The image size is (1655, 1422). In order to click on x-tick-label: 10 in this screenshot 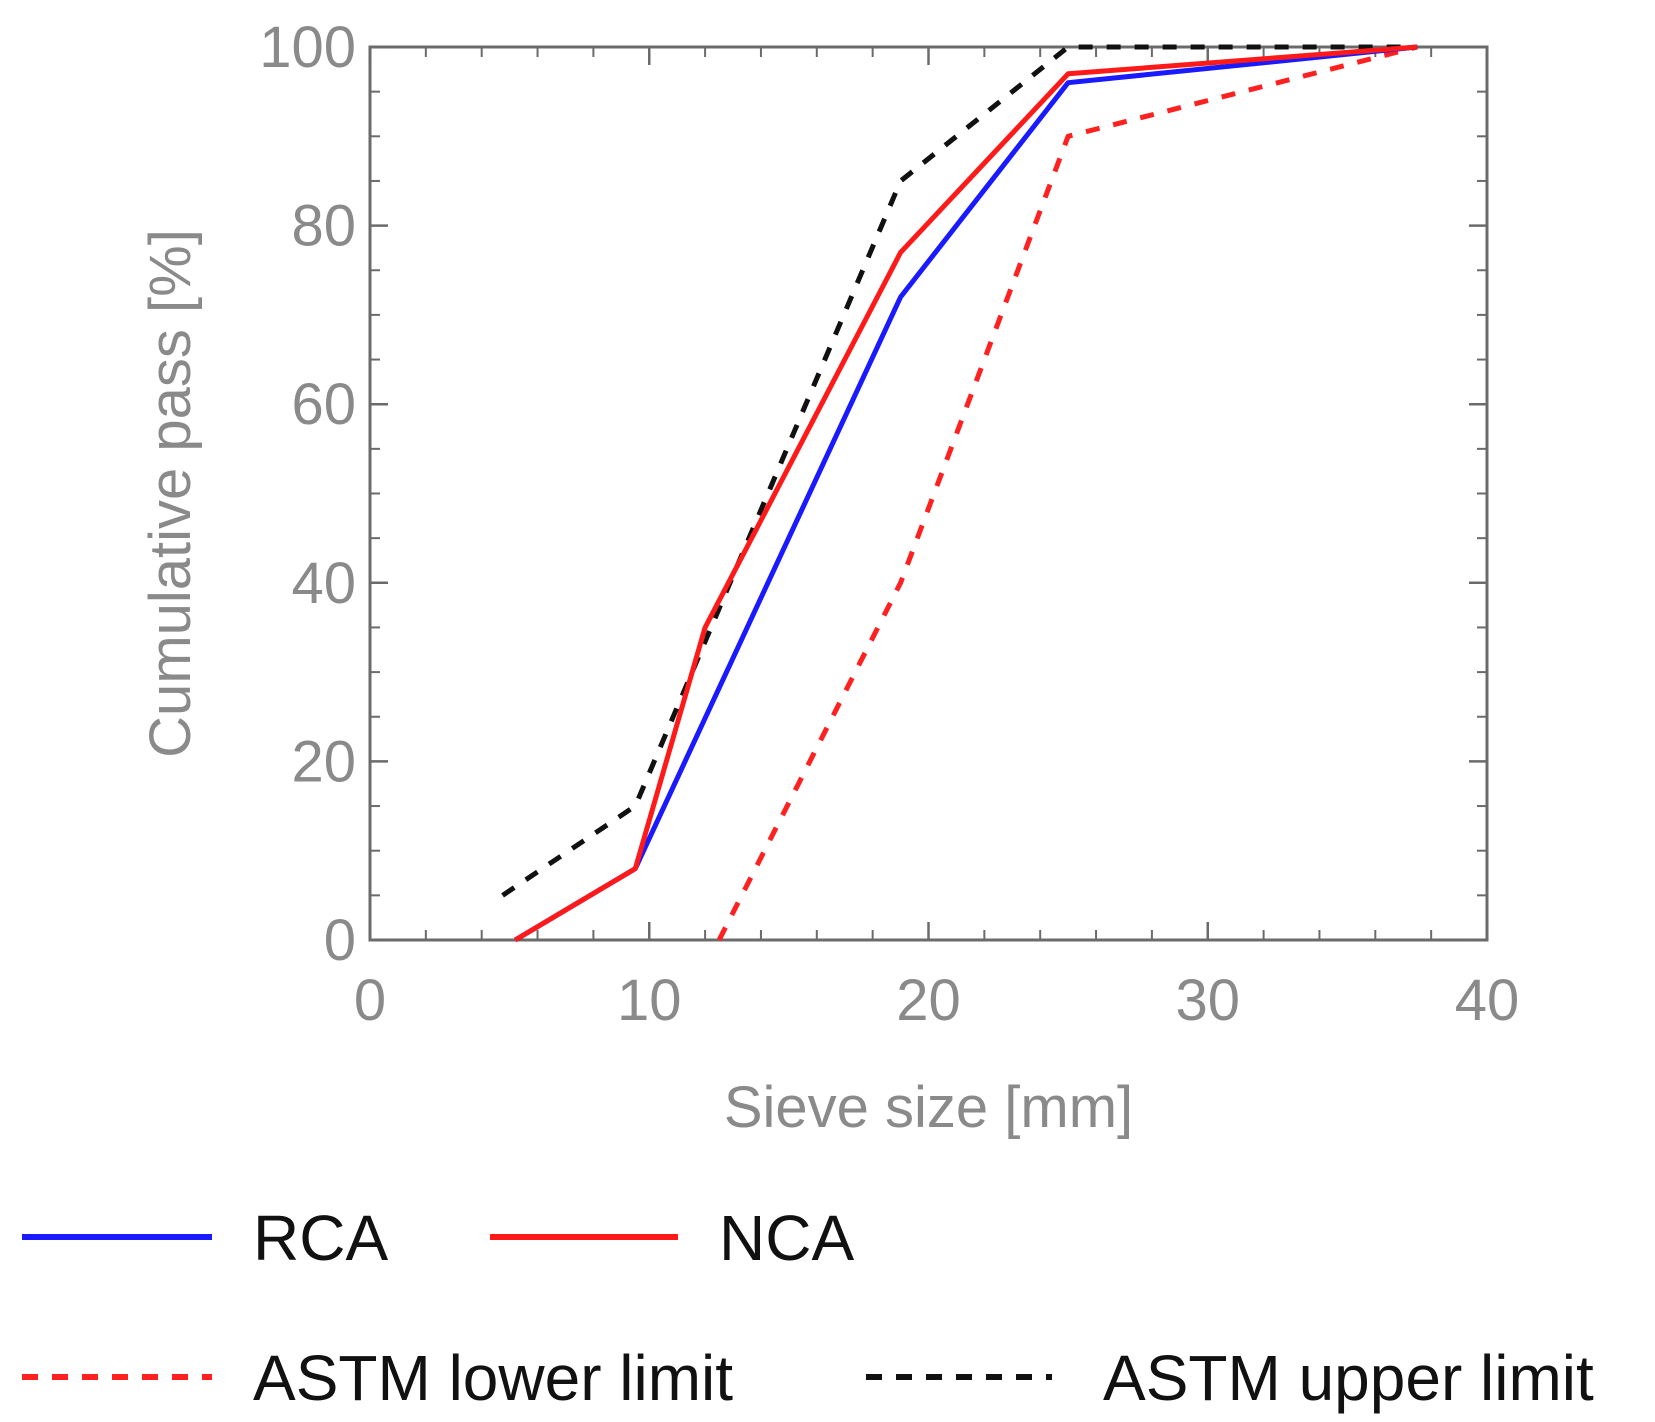, I will do `click(649, 1000)`.